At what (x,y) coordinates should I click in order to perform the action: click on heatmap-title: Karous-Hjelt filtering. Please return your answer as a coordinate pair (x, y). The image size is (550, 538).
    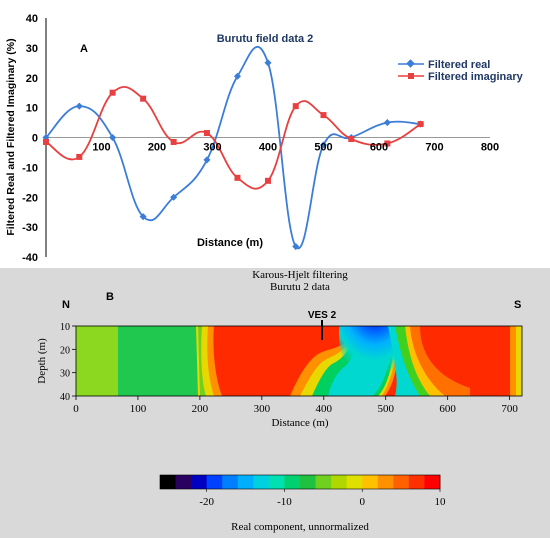
    Looking at the image, I should click on (300, 275).